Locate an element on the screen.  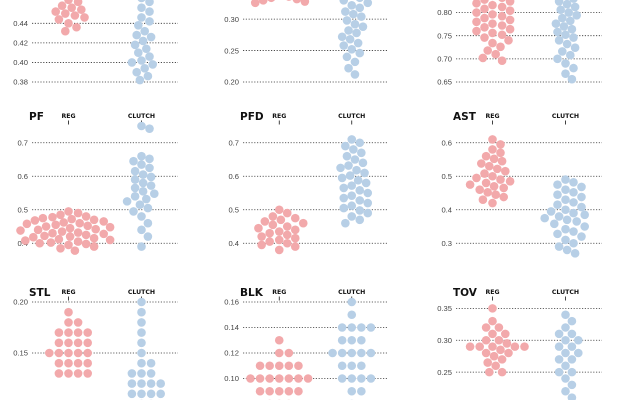
panel-5-category-label: REG is located at coordinates (279, 116).